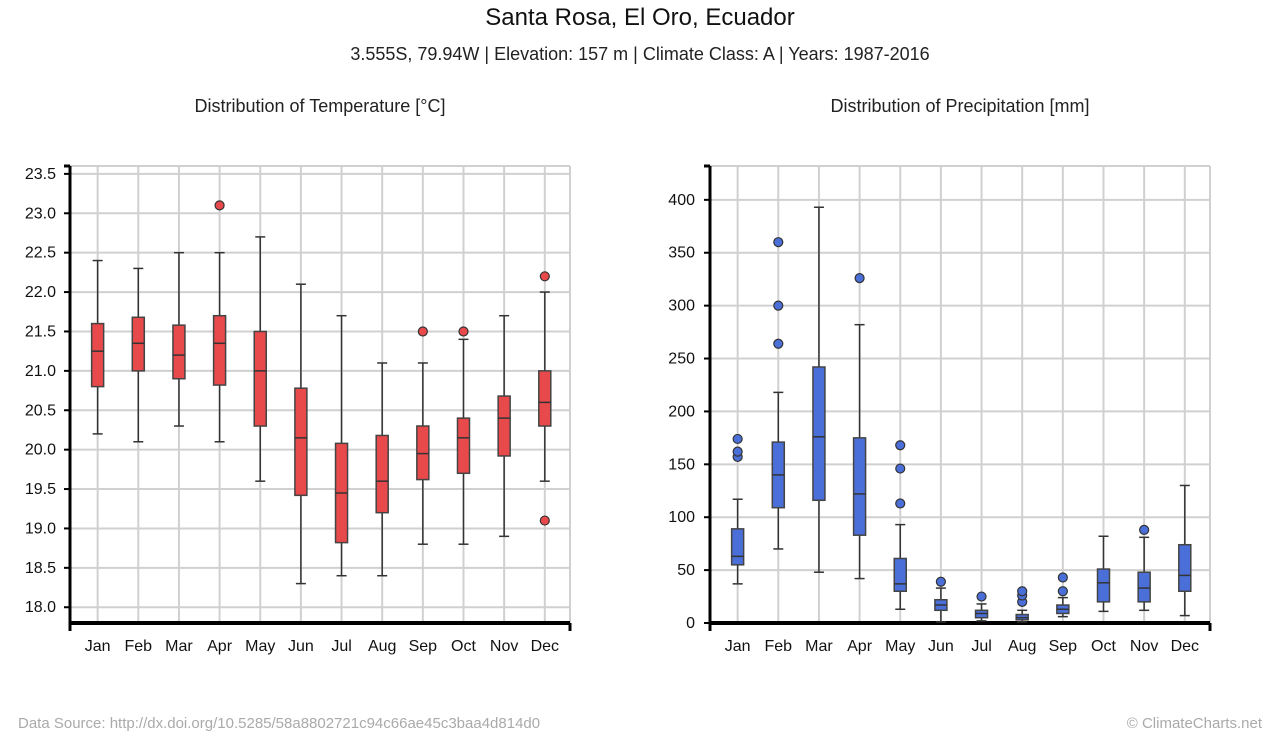 The height and width of the screenshot is (738, 1280). What do you see at coordinates (40, 410) in the screenshot?
I see `temperature-y-tick-label: 20.5` at bounding box center [40, 410].